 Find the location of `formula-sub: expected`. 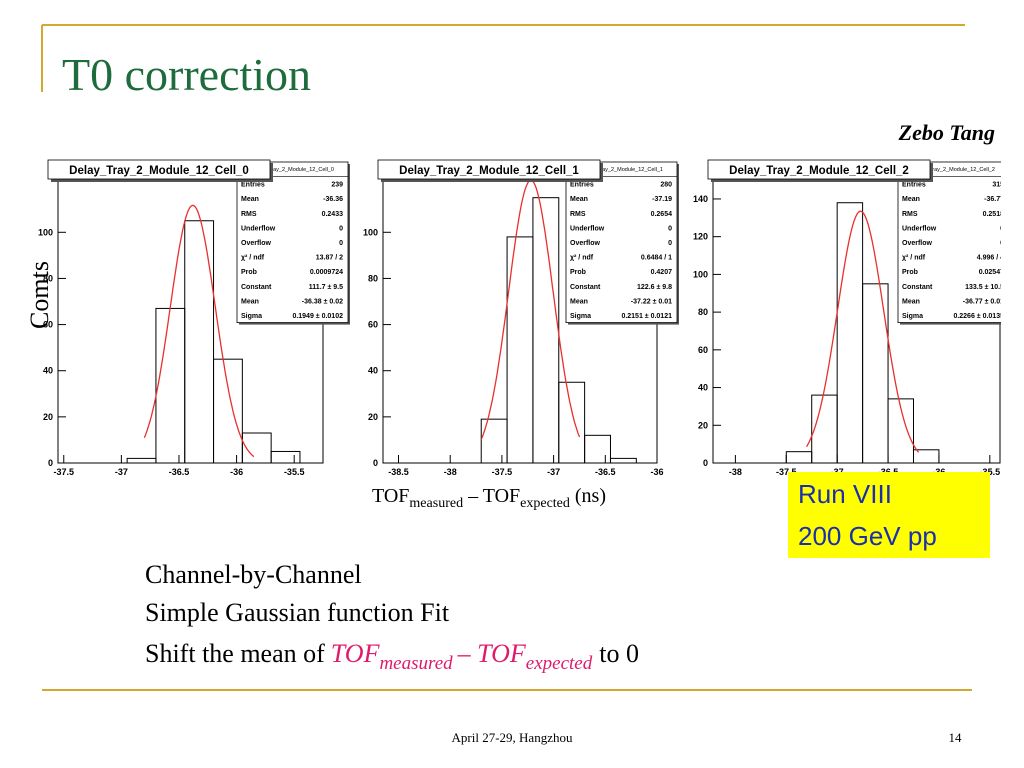

formula-sub: expected is located at coordinates (559, 663).